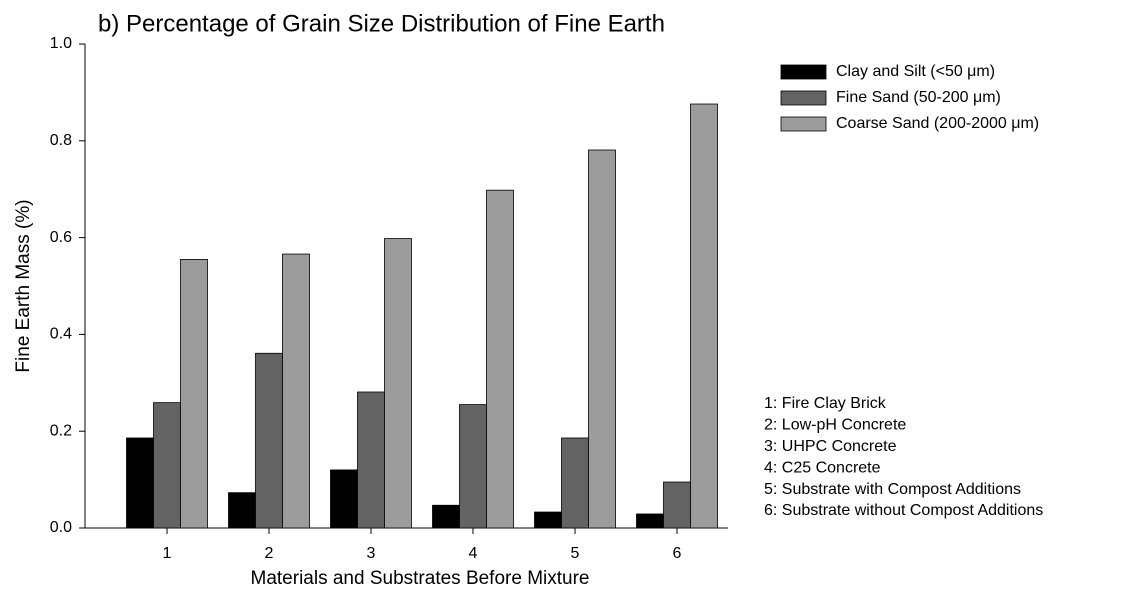 The width and height of the screenshot is (1121, 591). I want to click on note: 5: Substrate with Compost Additions, so click(892, 489).